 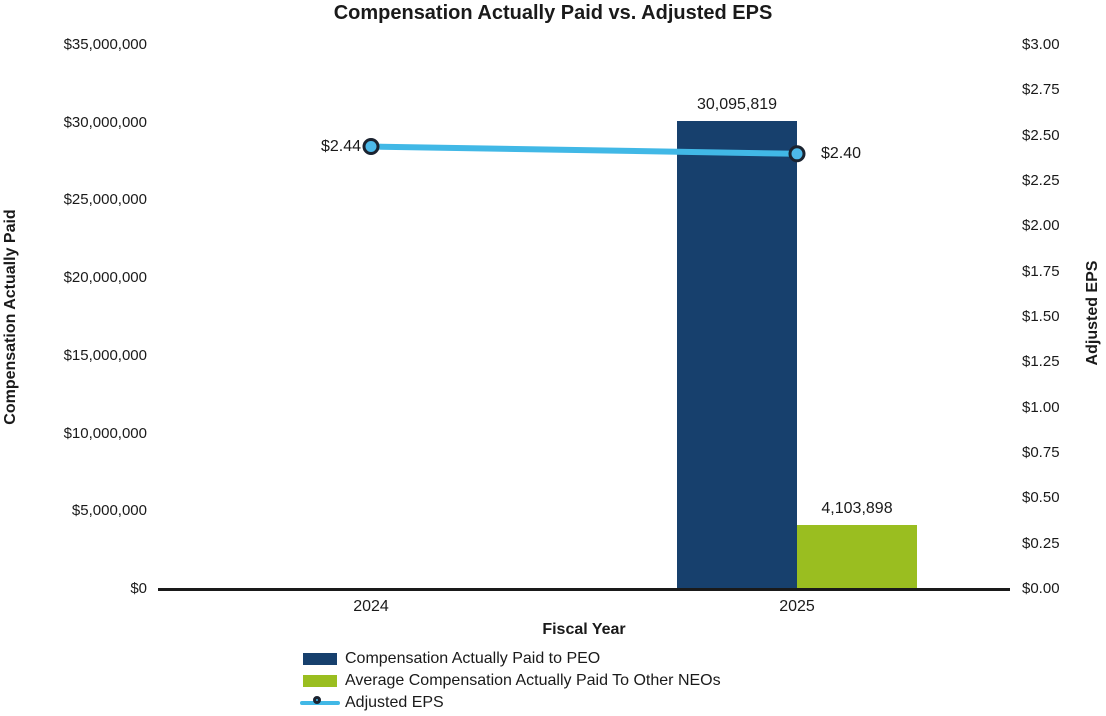 I want to click on legend-line-marker-icon, so click(x=320, y=703).